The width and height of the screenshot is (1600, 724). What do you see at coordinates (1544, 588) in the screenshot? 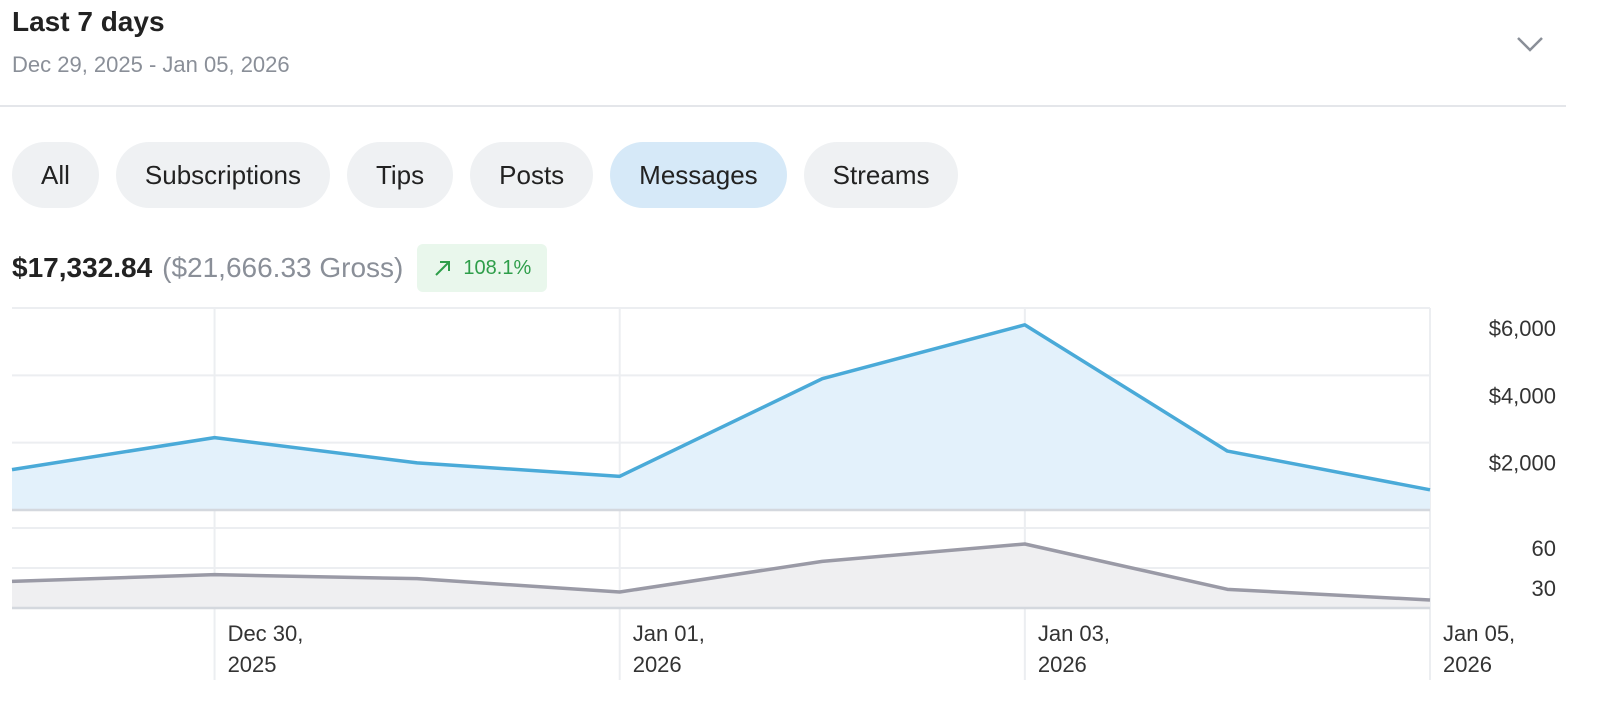
I see `y-tick-label: 30` at bounding box center [1544, 588].